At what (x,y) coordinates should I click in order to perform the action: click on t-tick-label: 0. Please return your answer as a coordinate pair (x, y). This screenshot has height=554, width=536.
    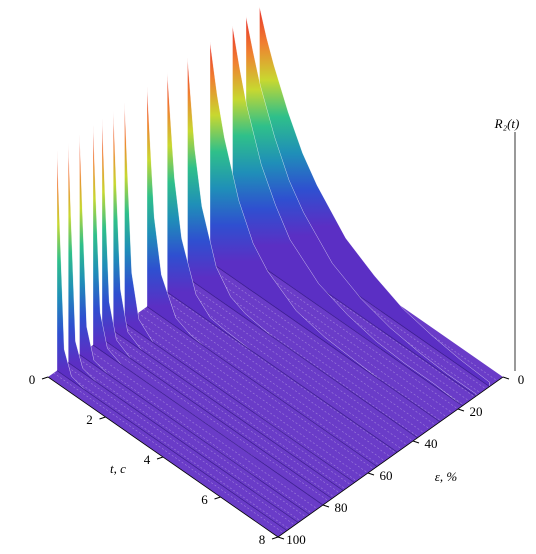
    Looking at the image, I should click on (32, 379).